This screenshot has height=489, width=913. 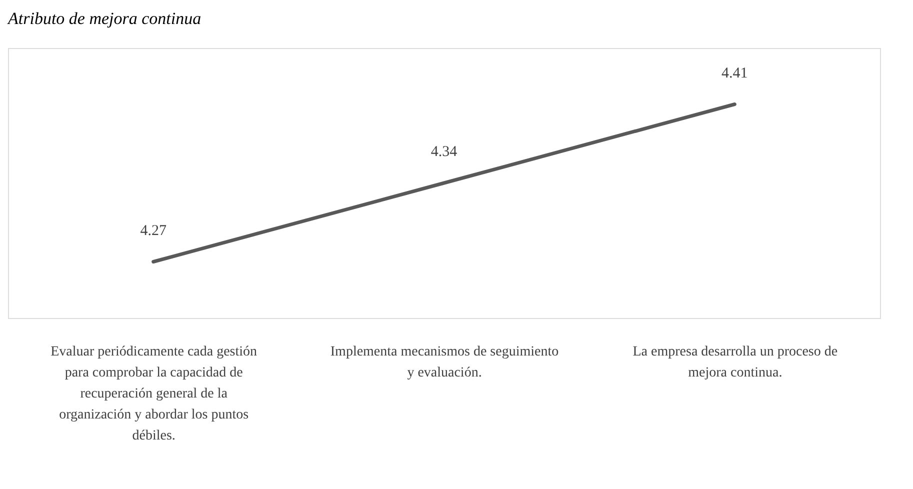 I want to click on x-tick-label: Implementa mecanismos de seguimiento y evaluación., so click(x=444, y=362).